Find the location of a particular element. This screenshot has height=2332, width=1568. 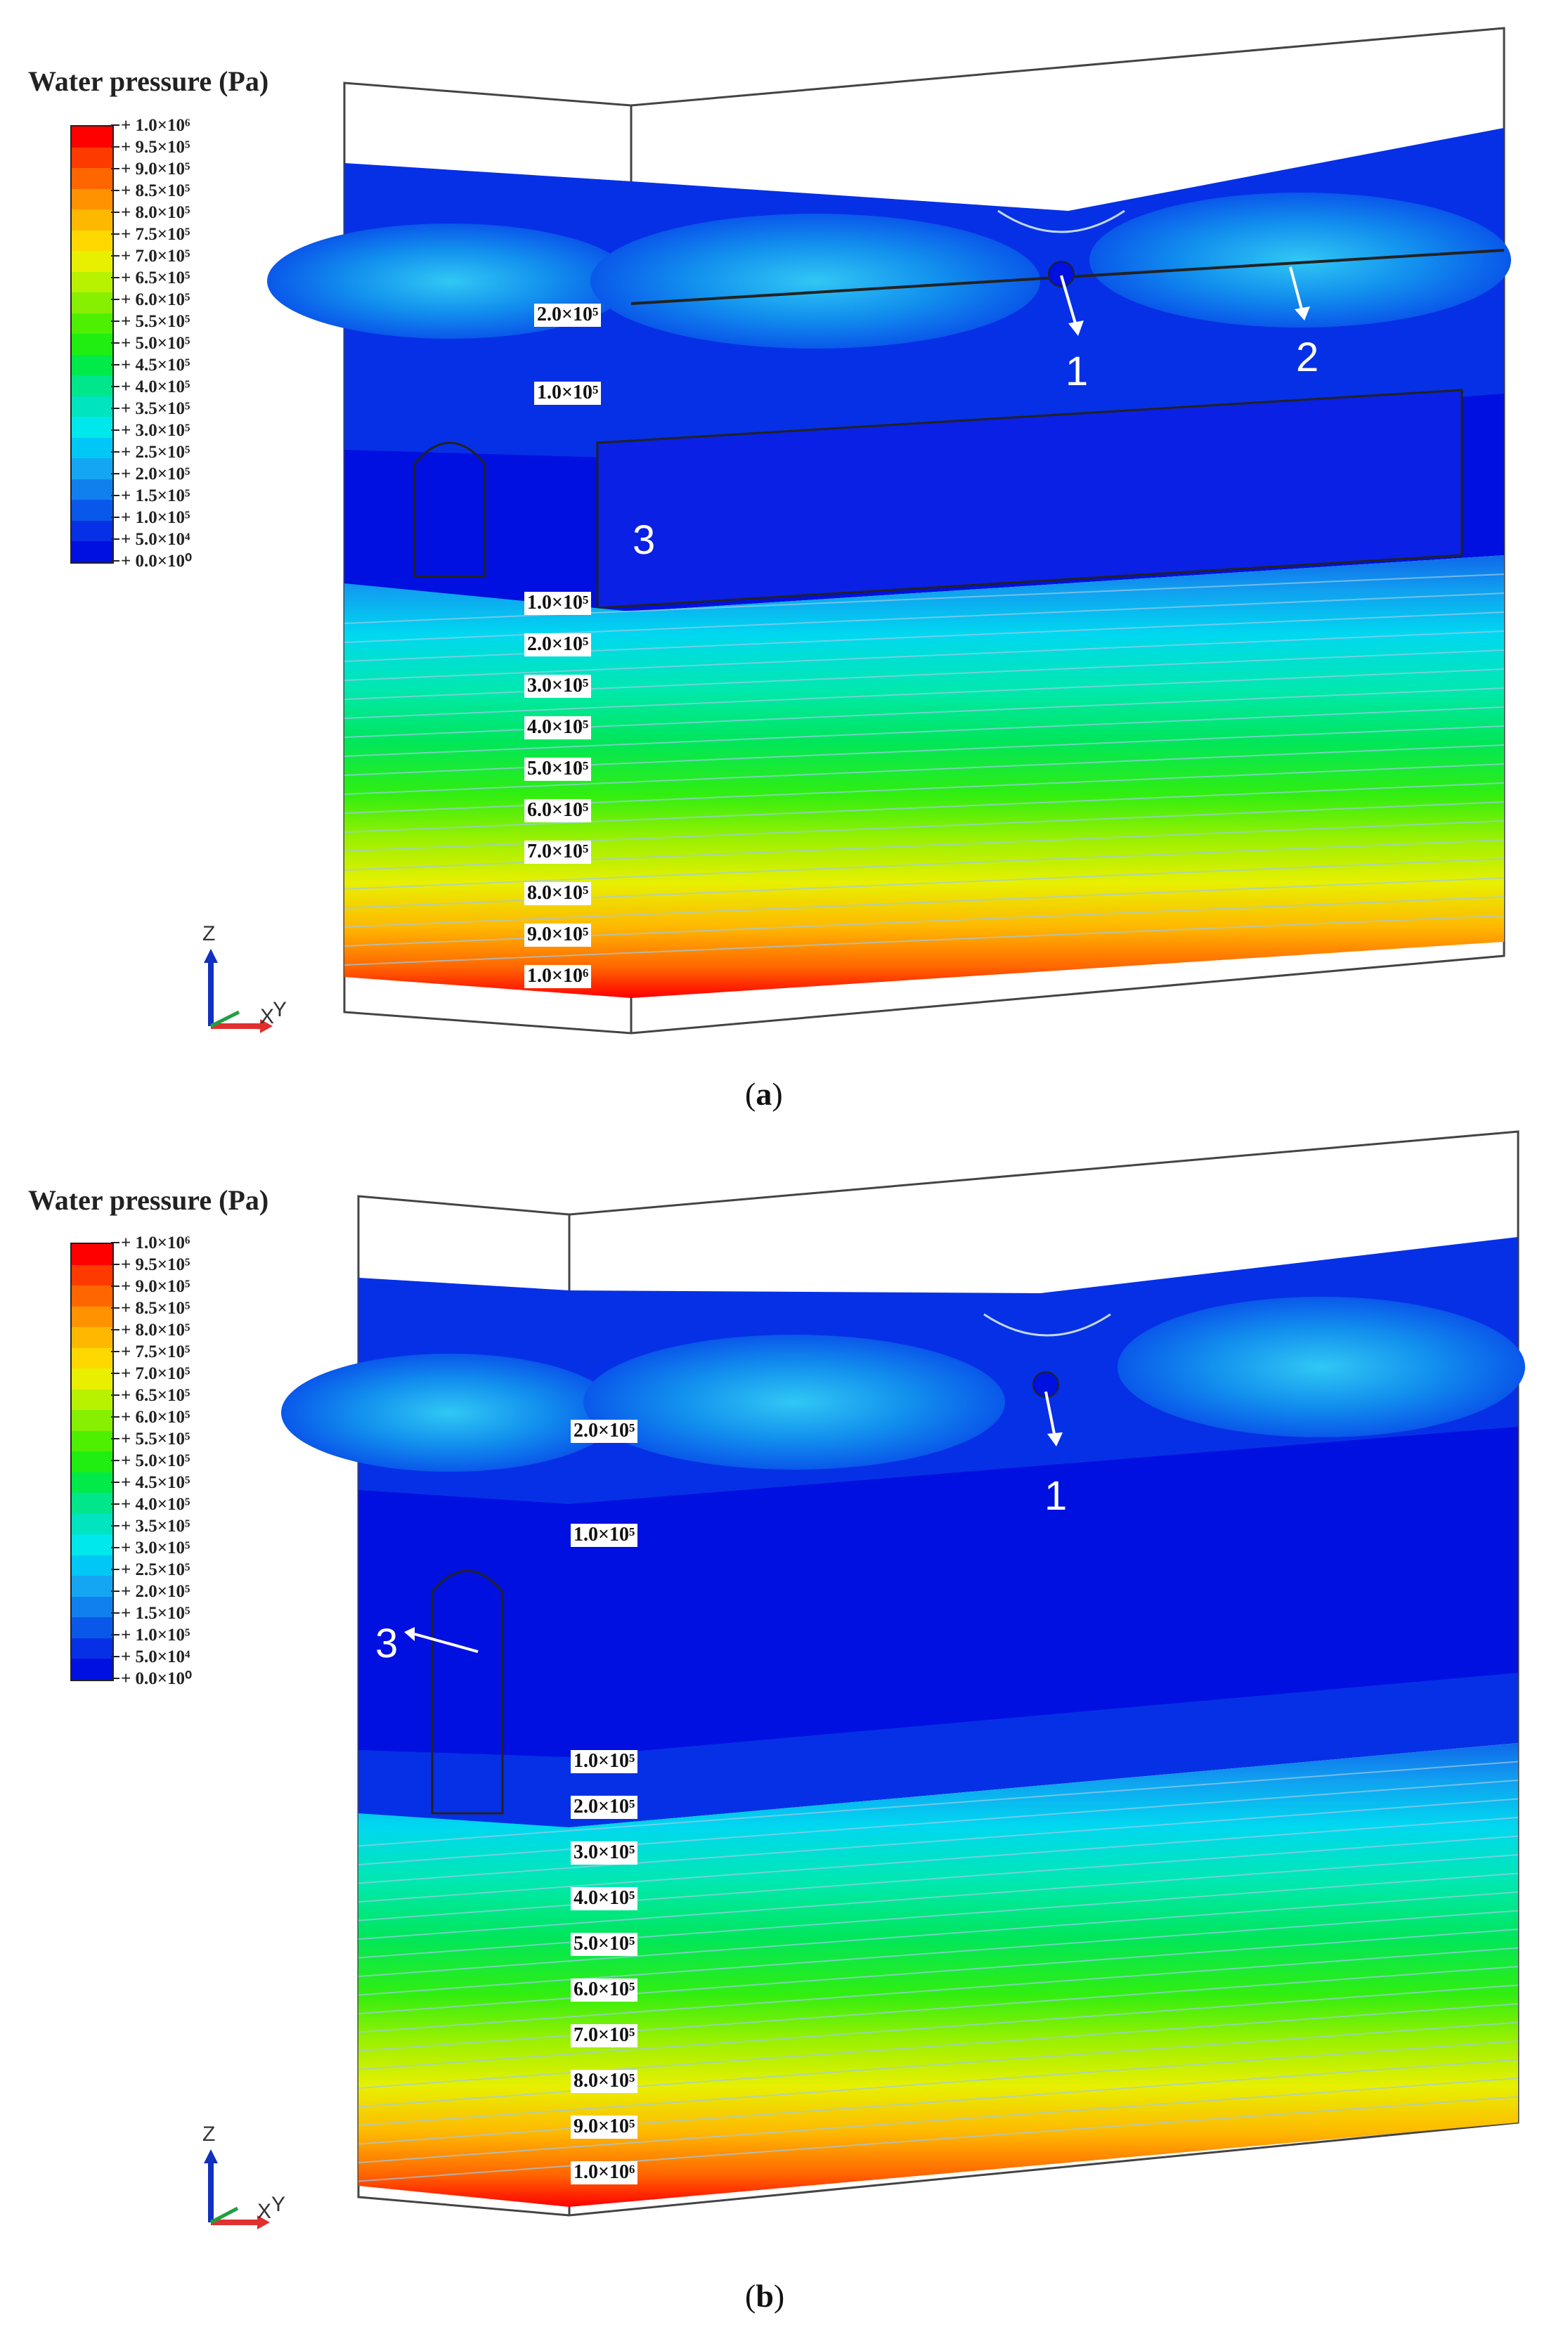

legend-label: + 1.0×10⁵ is located at coordinates (155, 518).